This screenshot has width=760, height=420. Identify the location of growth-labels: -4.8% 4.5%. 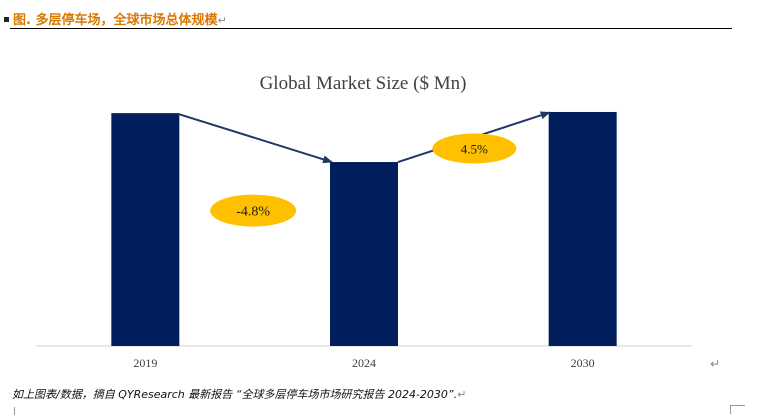
(363, 180).